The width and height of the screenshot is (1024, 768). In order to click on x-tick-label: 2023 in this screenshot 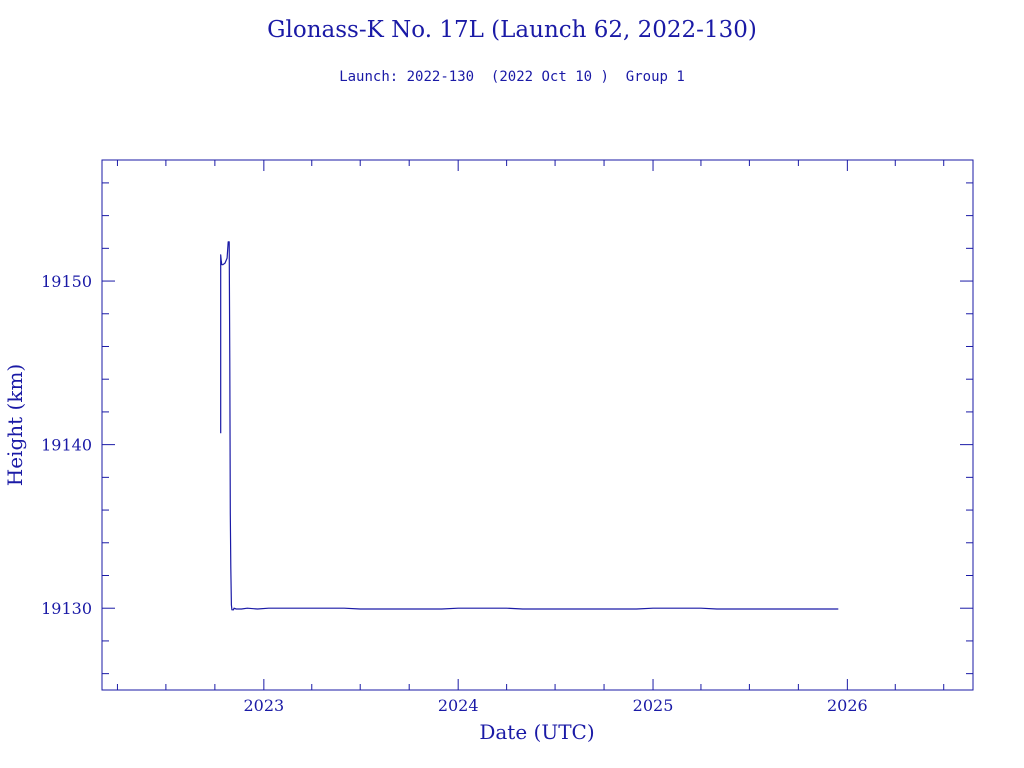, I will do `click(263, 705)`.